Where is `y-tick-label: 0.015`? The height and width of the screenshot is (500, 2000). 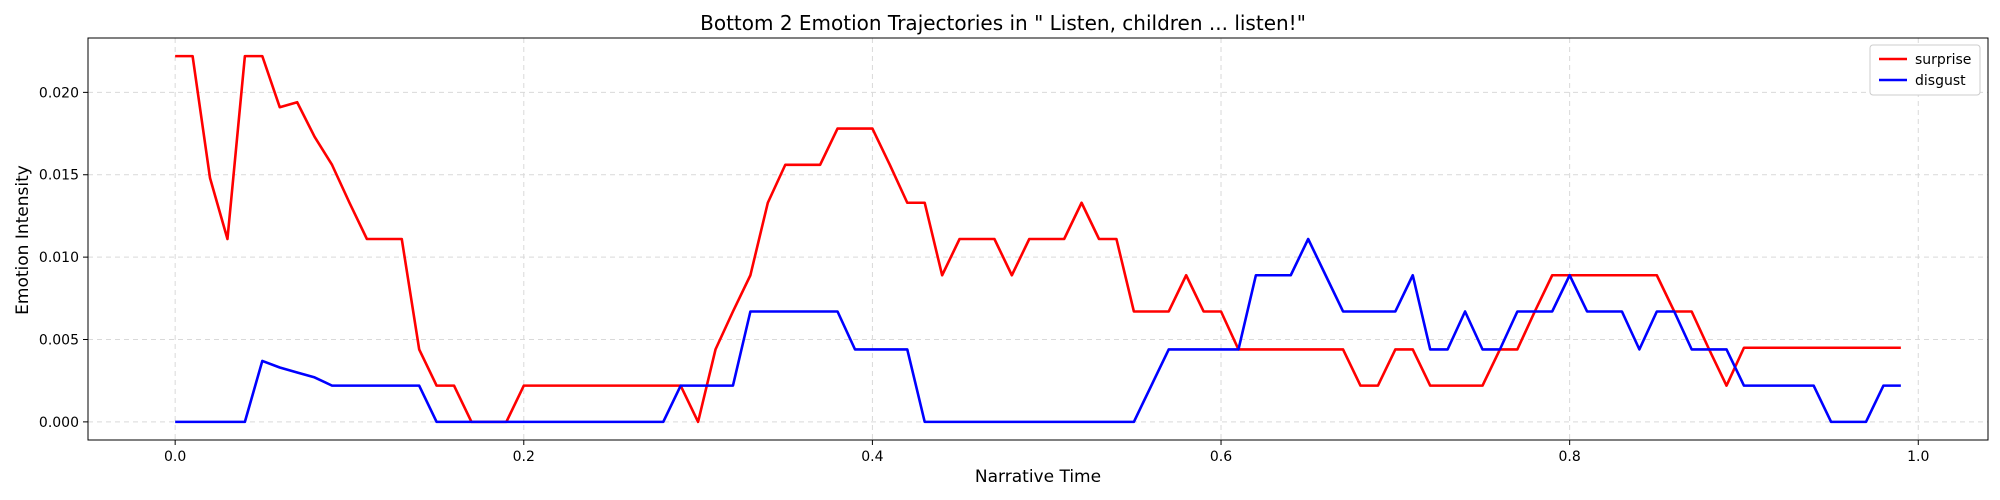
y-tick-label: 0.015 is located at coordinates (59, 176).